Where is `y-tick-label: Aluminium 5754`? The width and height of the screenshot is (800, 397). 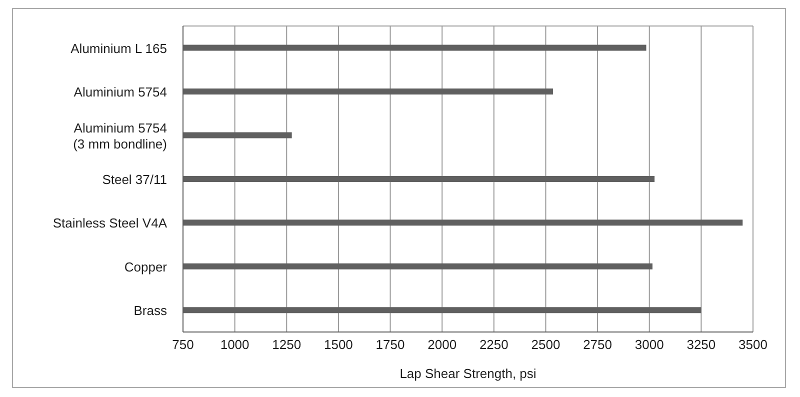 y-tick-label: Aluminium 5754 is located at coordinates (120, 92).